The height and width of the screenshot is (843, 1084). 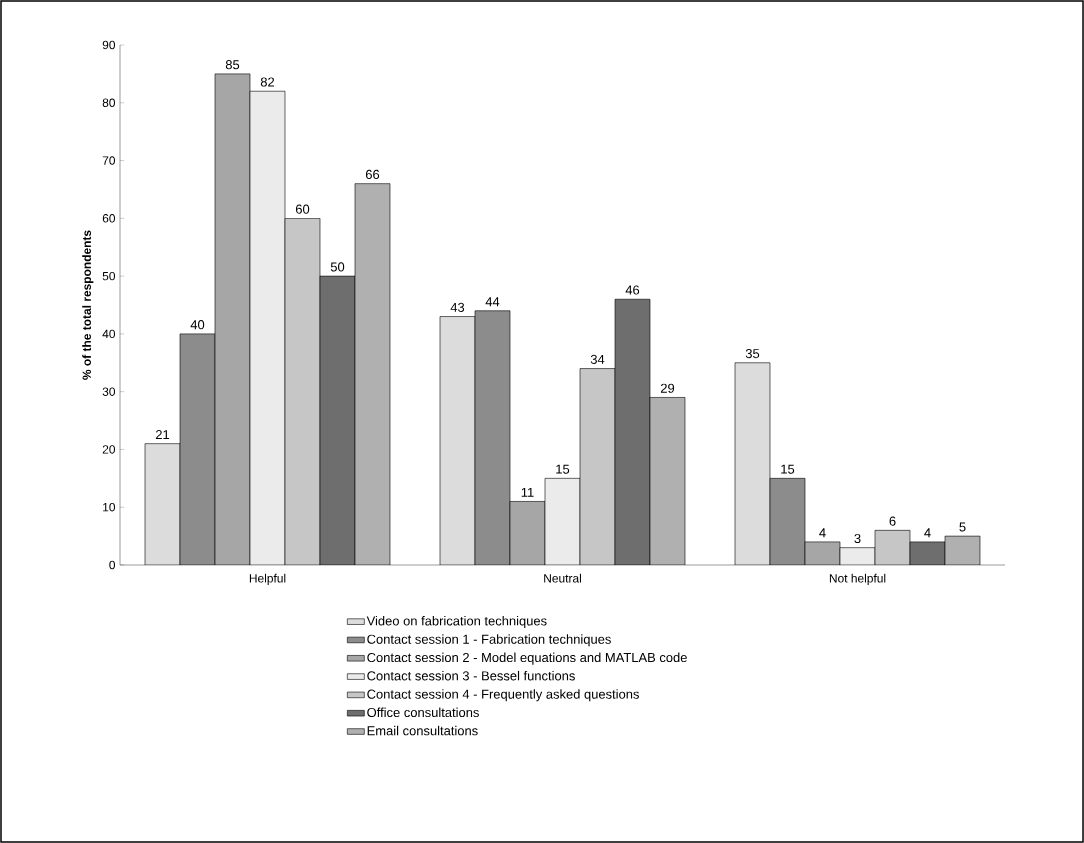 What do you see at coordinates (109, 449) in the screenshot?
I see `y-tick-label: 20` at bounding box center [109, 449].